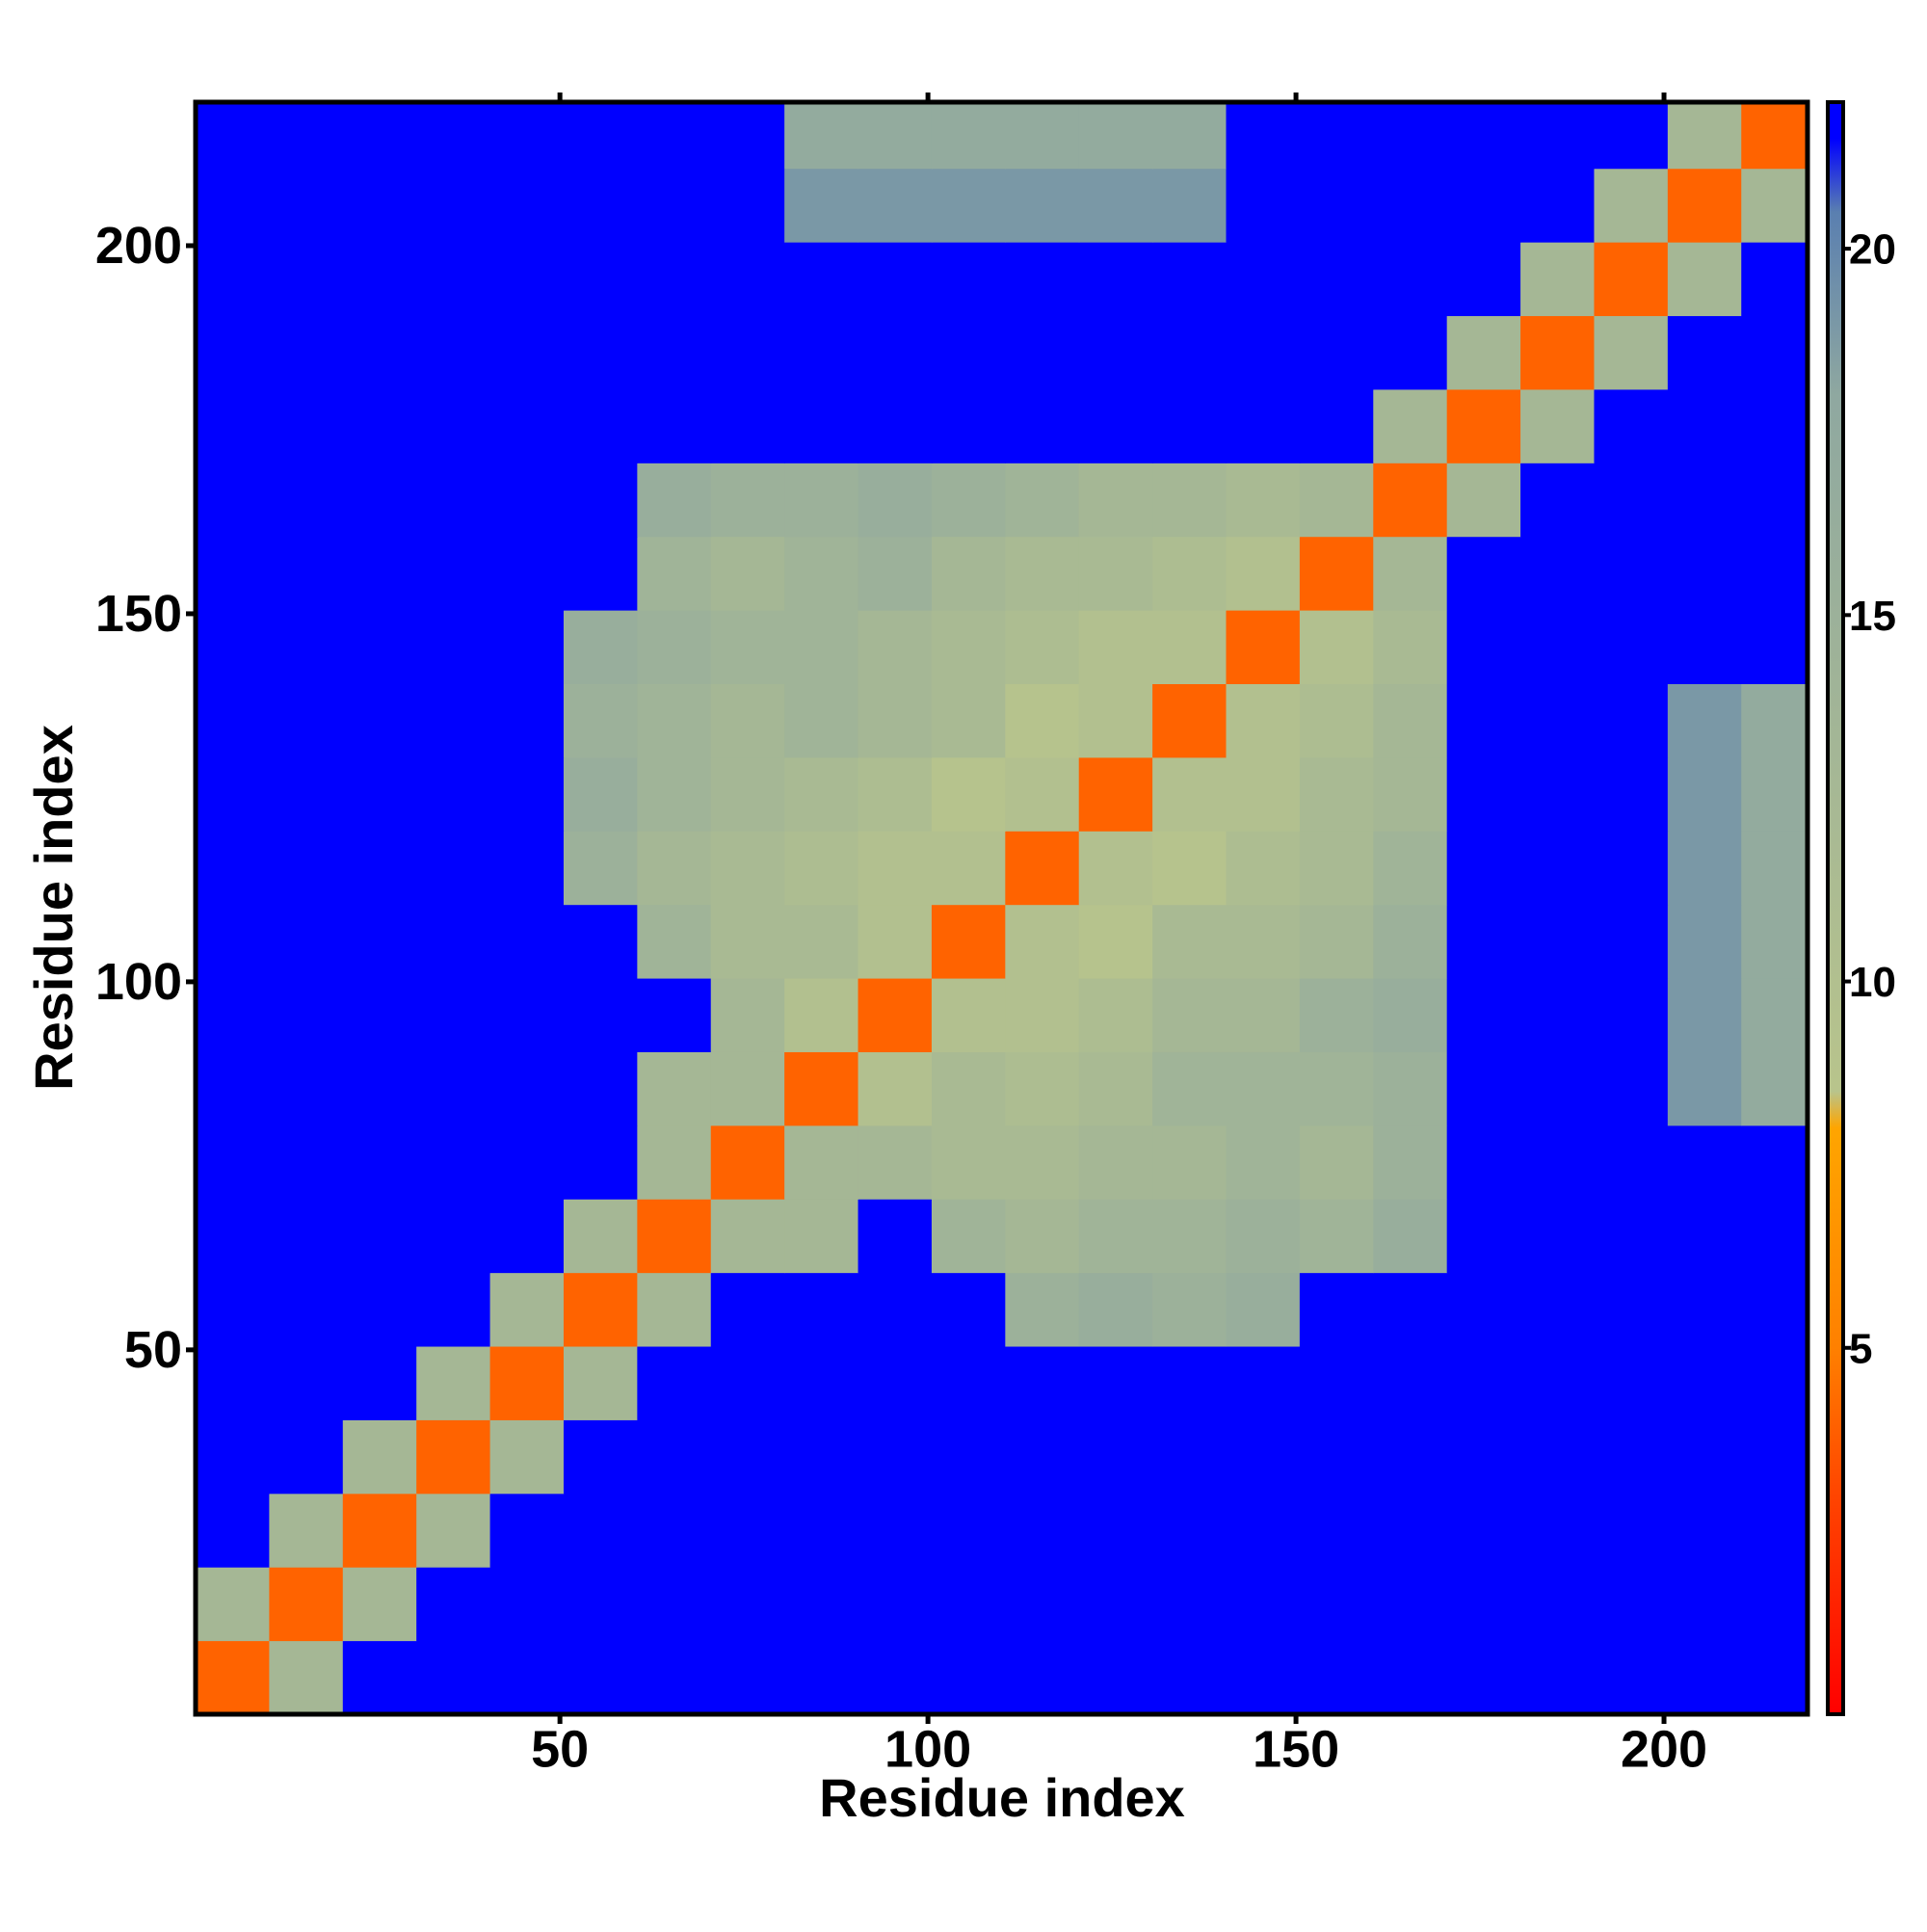 This screenshot has height=1932, width=1927. What do you see at coordinates (1873, 982) in the screenshot?
I see `colorbar-tick-label: 10` at bounding box center [1873, 982].